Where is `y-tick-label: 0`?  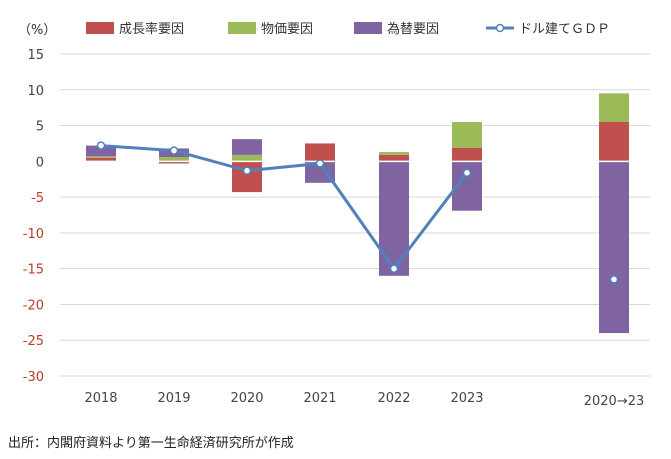 y-tick-label: 0 is located at coordinates (40, 162).